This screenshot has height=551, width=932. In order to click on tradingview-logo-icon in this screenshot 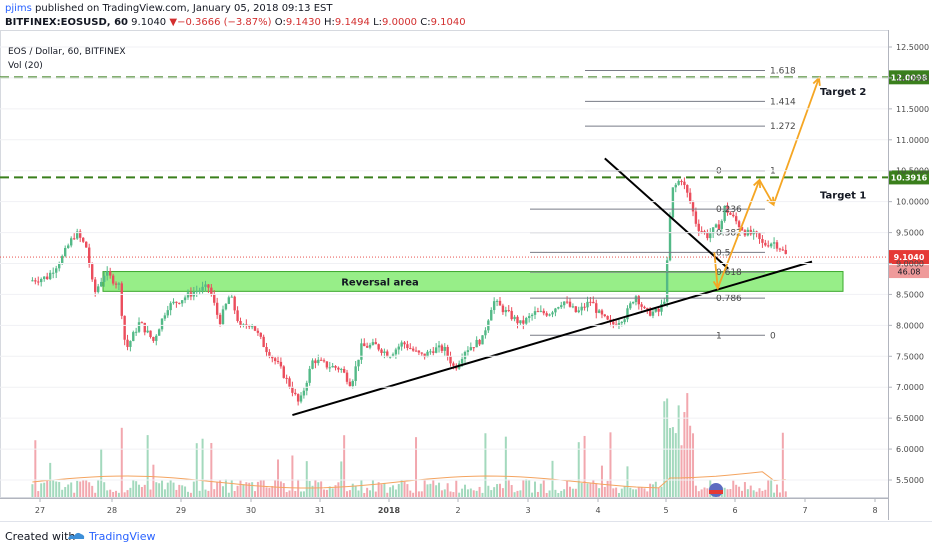, I will do `click(76, 538)`.